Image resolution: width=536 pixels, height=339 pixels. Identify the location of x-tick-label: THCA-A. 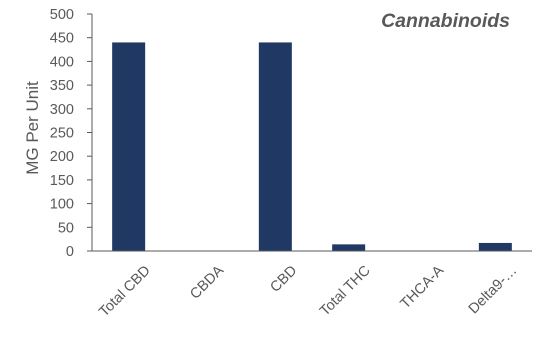
(423, 287).